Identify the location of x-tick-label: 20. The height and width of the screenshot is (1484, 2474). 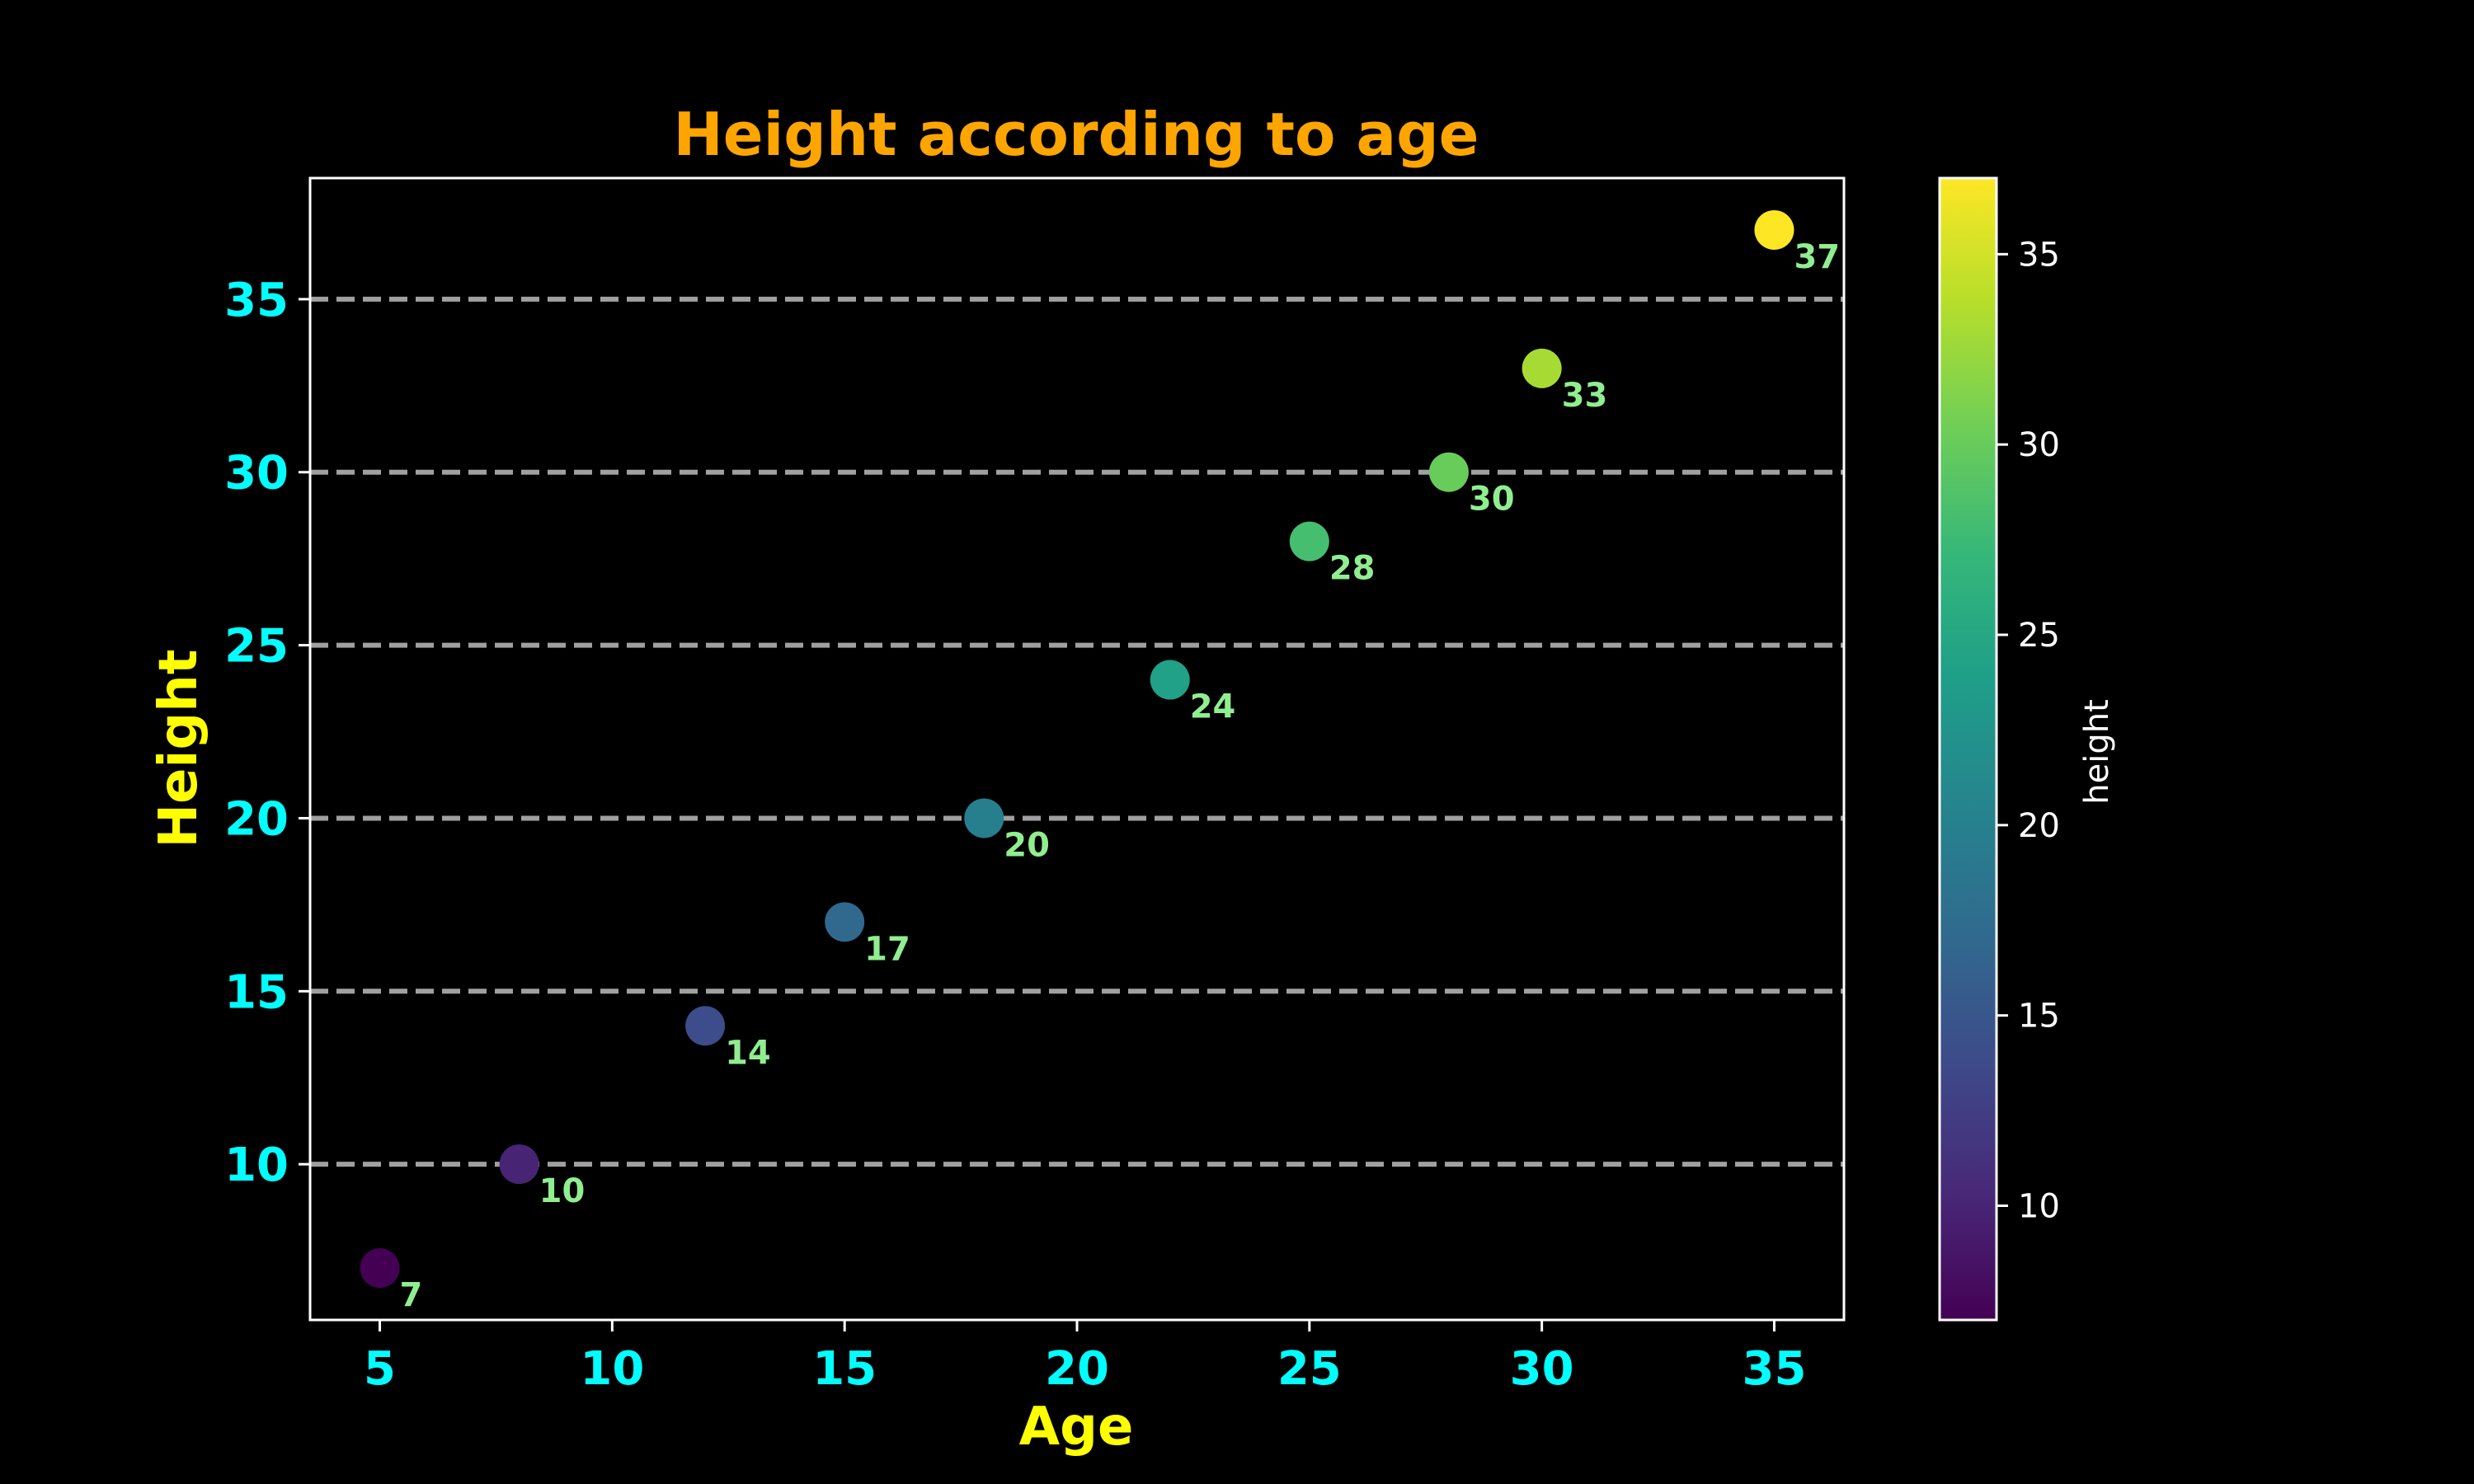
(1077, 1369).